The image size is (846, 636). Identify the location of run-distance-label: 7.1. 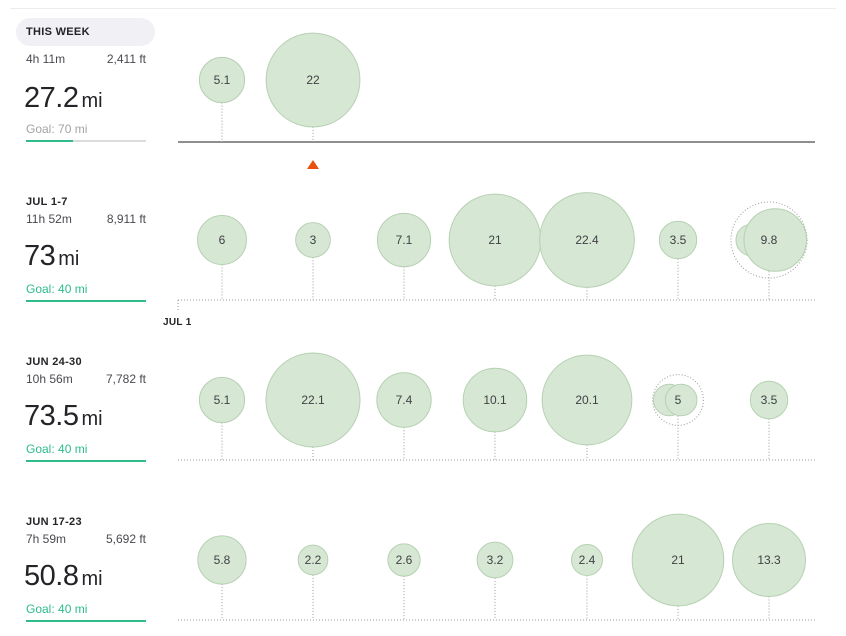
(404, 240).